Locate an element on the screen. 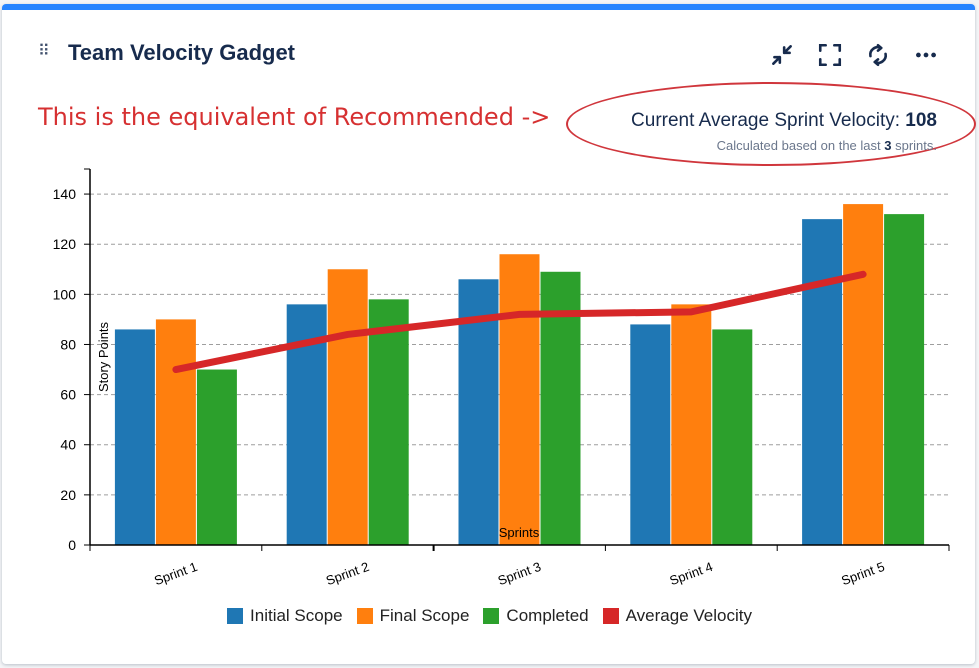 Image resolution: width=979 pixels, height=668 pixels. y-tick-label: 60 is located at coordinates (68, 395).